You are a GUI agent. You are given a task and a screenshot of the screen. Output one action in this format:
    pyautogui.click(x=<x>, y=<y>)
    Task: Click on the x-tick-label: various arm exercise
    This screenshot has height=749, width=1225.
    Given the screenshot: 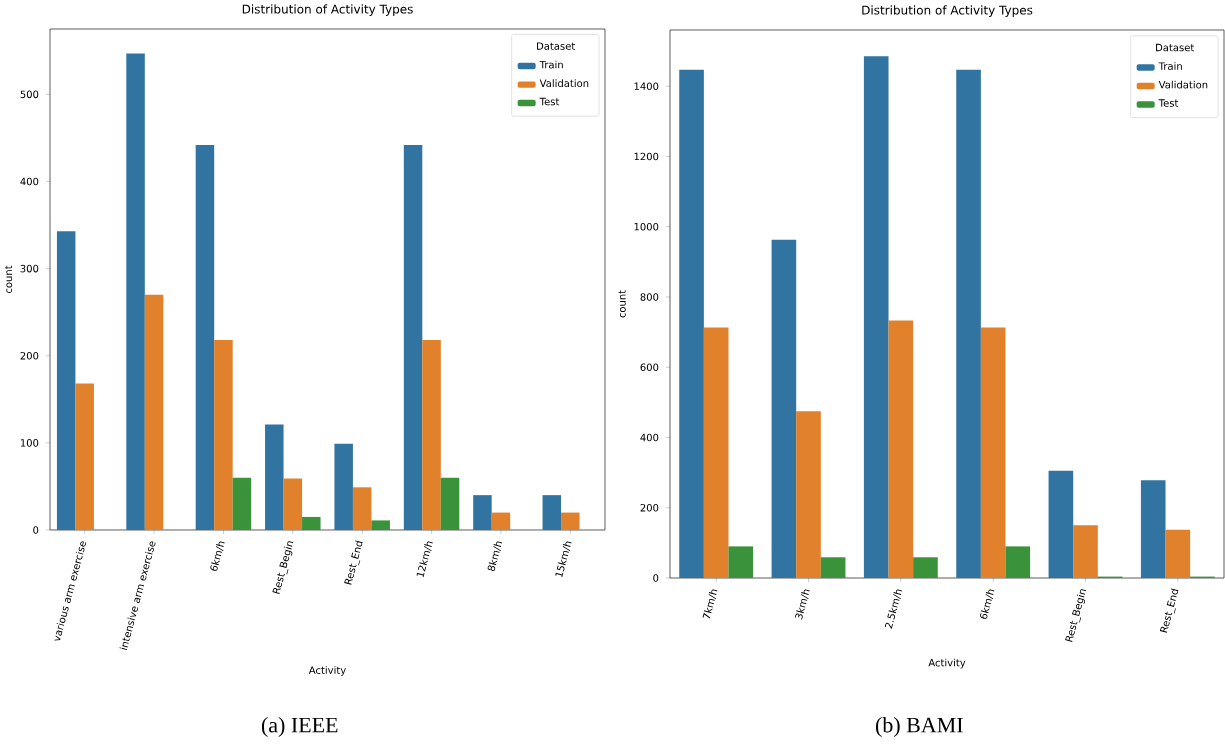 What is the action you would take?
    pyautogui.click(x=70, y=591)
    